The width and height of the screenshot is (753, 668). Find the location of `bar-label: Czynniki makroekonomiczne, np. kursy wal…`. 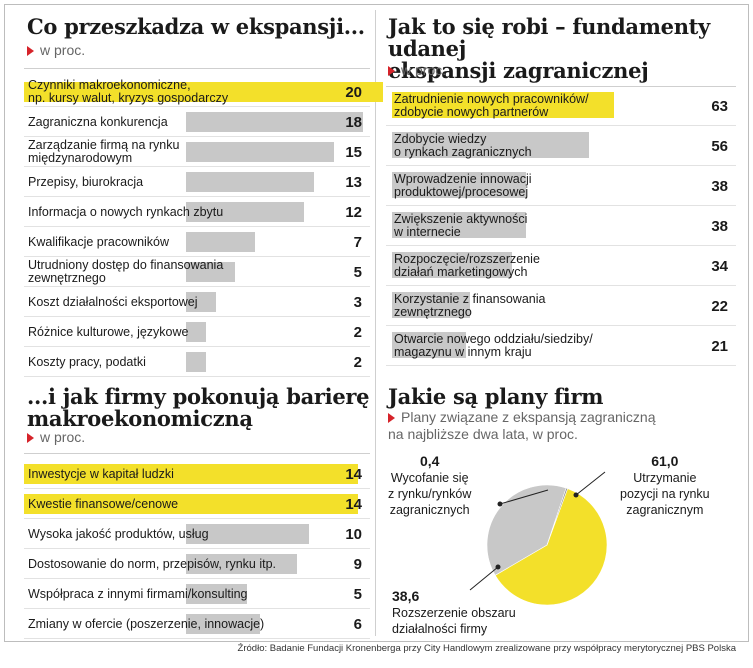

bar-label: Czynniki makroekonomiczne, np. kursy wal… is located at coordinates (128, 91).